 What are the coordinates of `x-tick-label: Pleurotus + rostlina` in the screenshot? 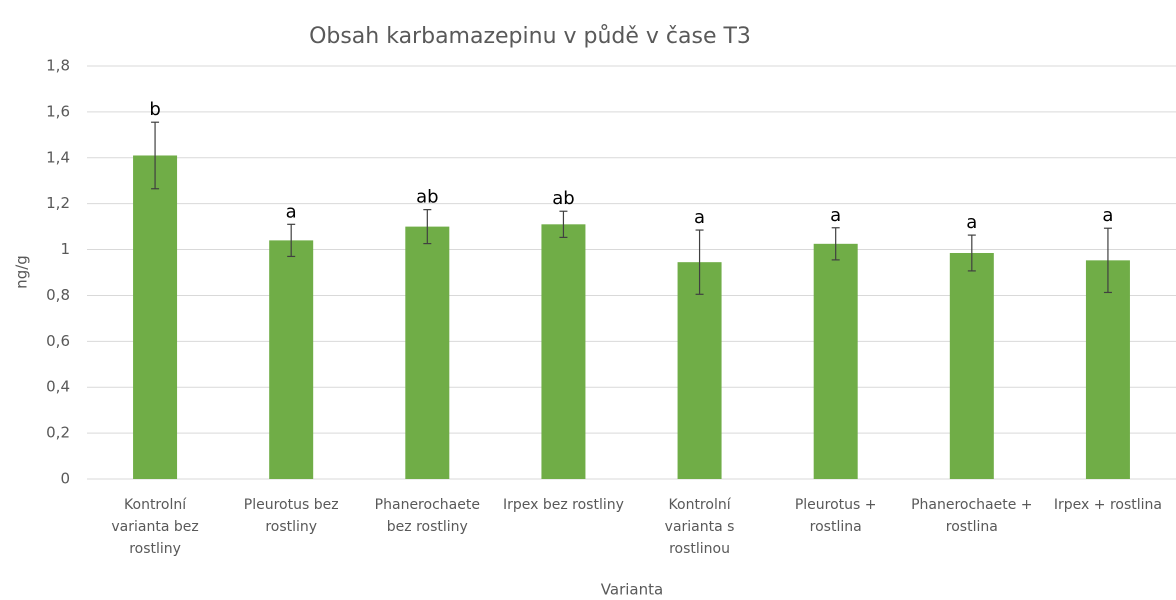 It's located at (835, 516).